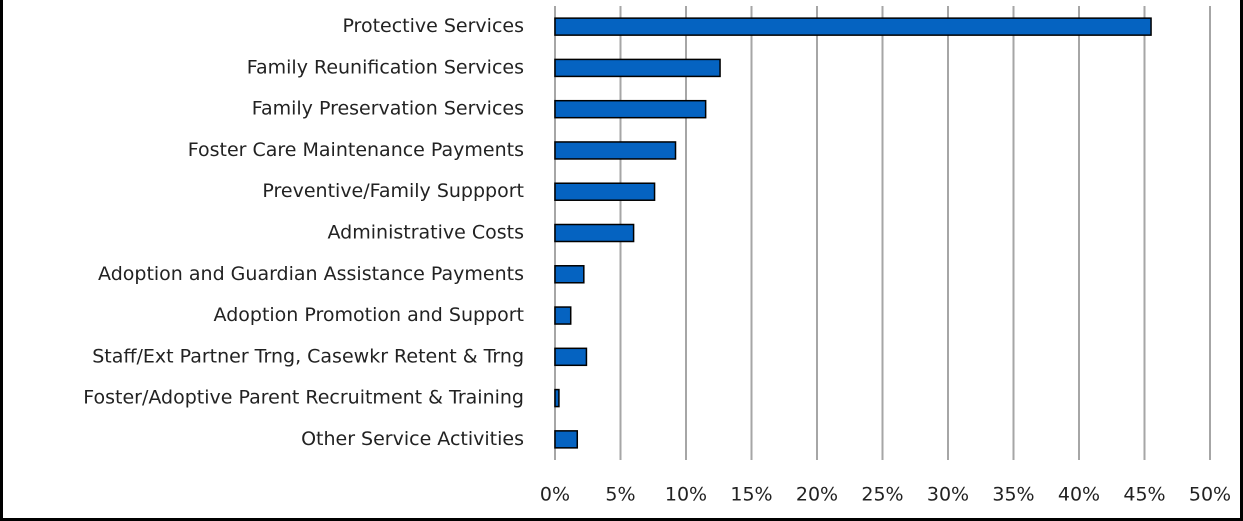 The height and width of the screenshot is (521, 1243). I want to click on x-tick-label: 15%, so click(751, 495).